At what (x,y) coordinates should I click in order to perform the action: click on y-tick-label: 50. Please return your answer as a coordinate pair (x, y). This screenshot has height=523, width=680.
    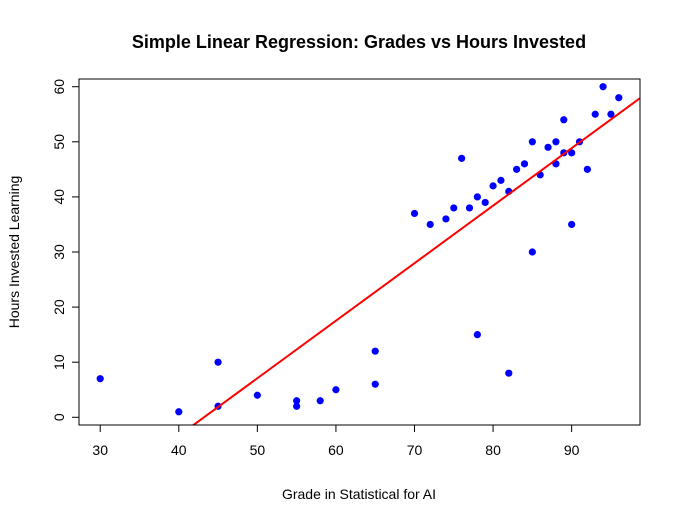
    Looking at the image, I should click on (59, 142).